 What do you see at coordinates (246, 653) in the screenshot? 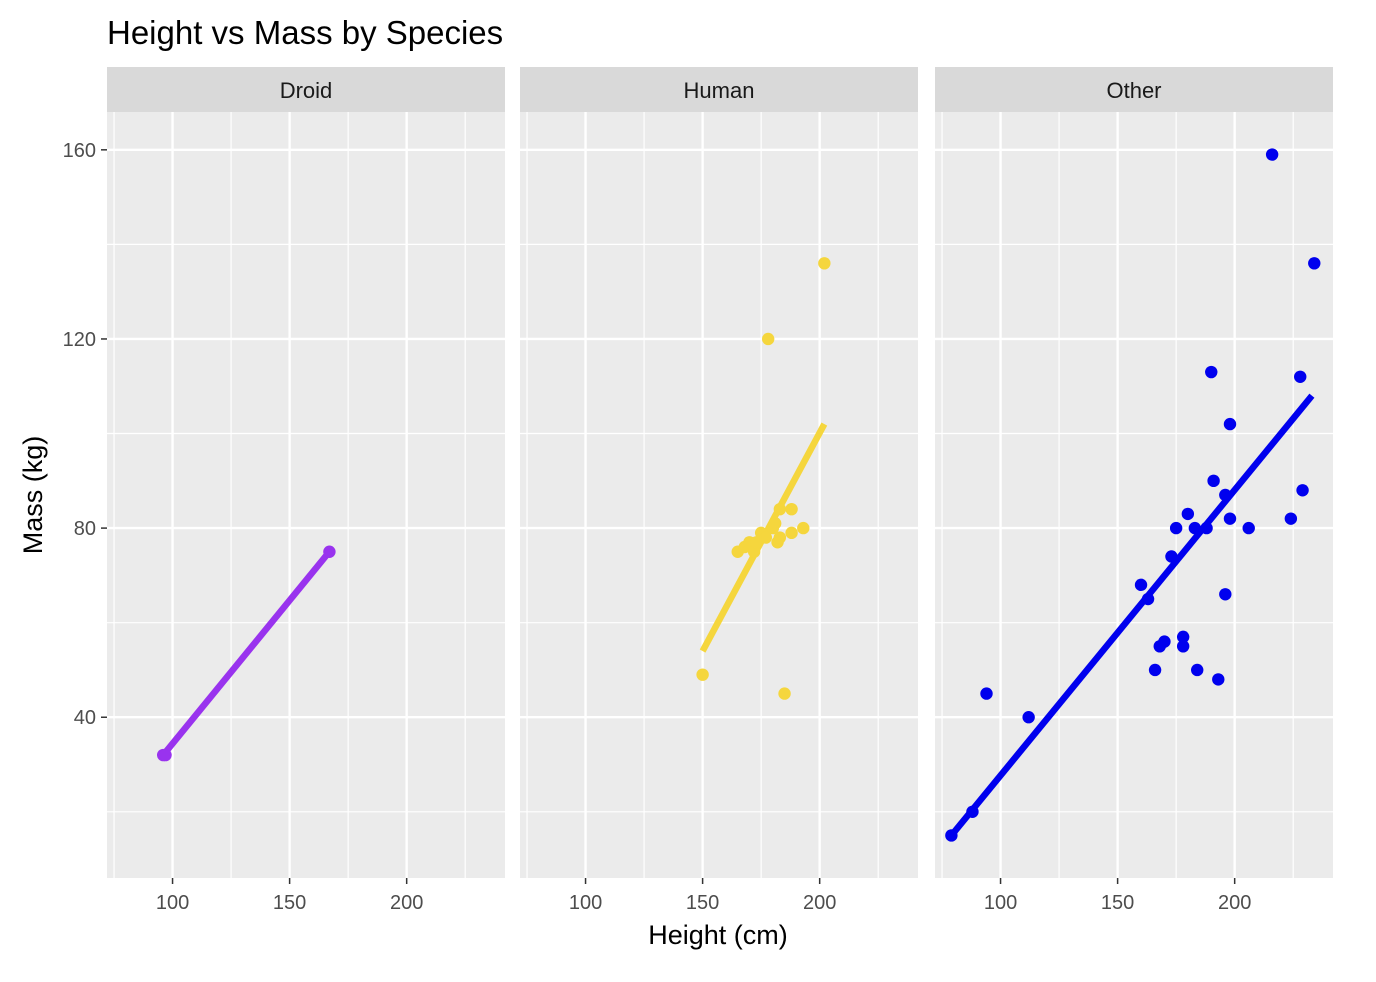
I see `trend-line-droid` at bounding box center [246, 653].